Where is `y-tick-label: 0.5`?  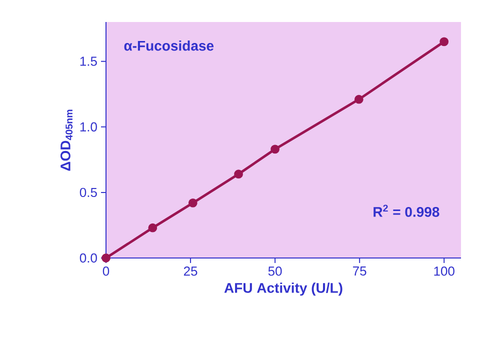 y-tick-label: 0.5 is located at coordinates (88, 193).